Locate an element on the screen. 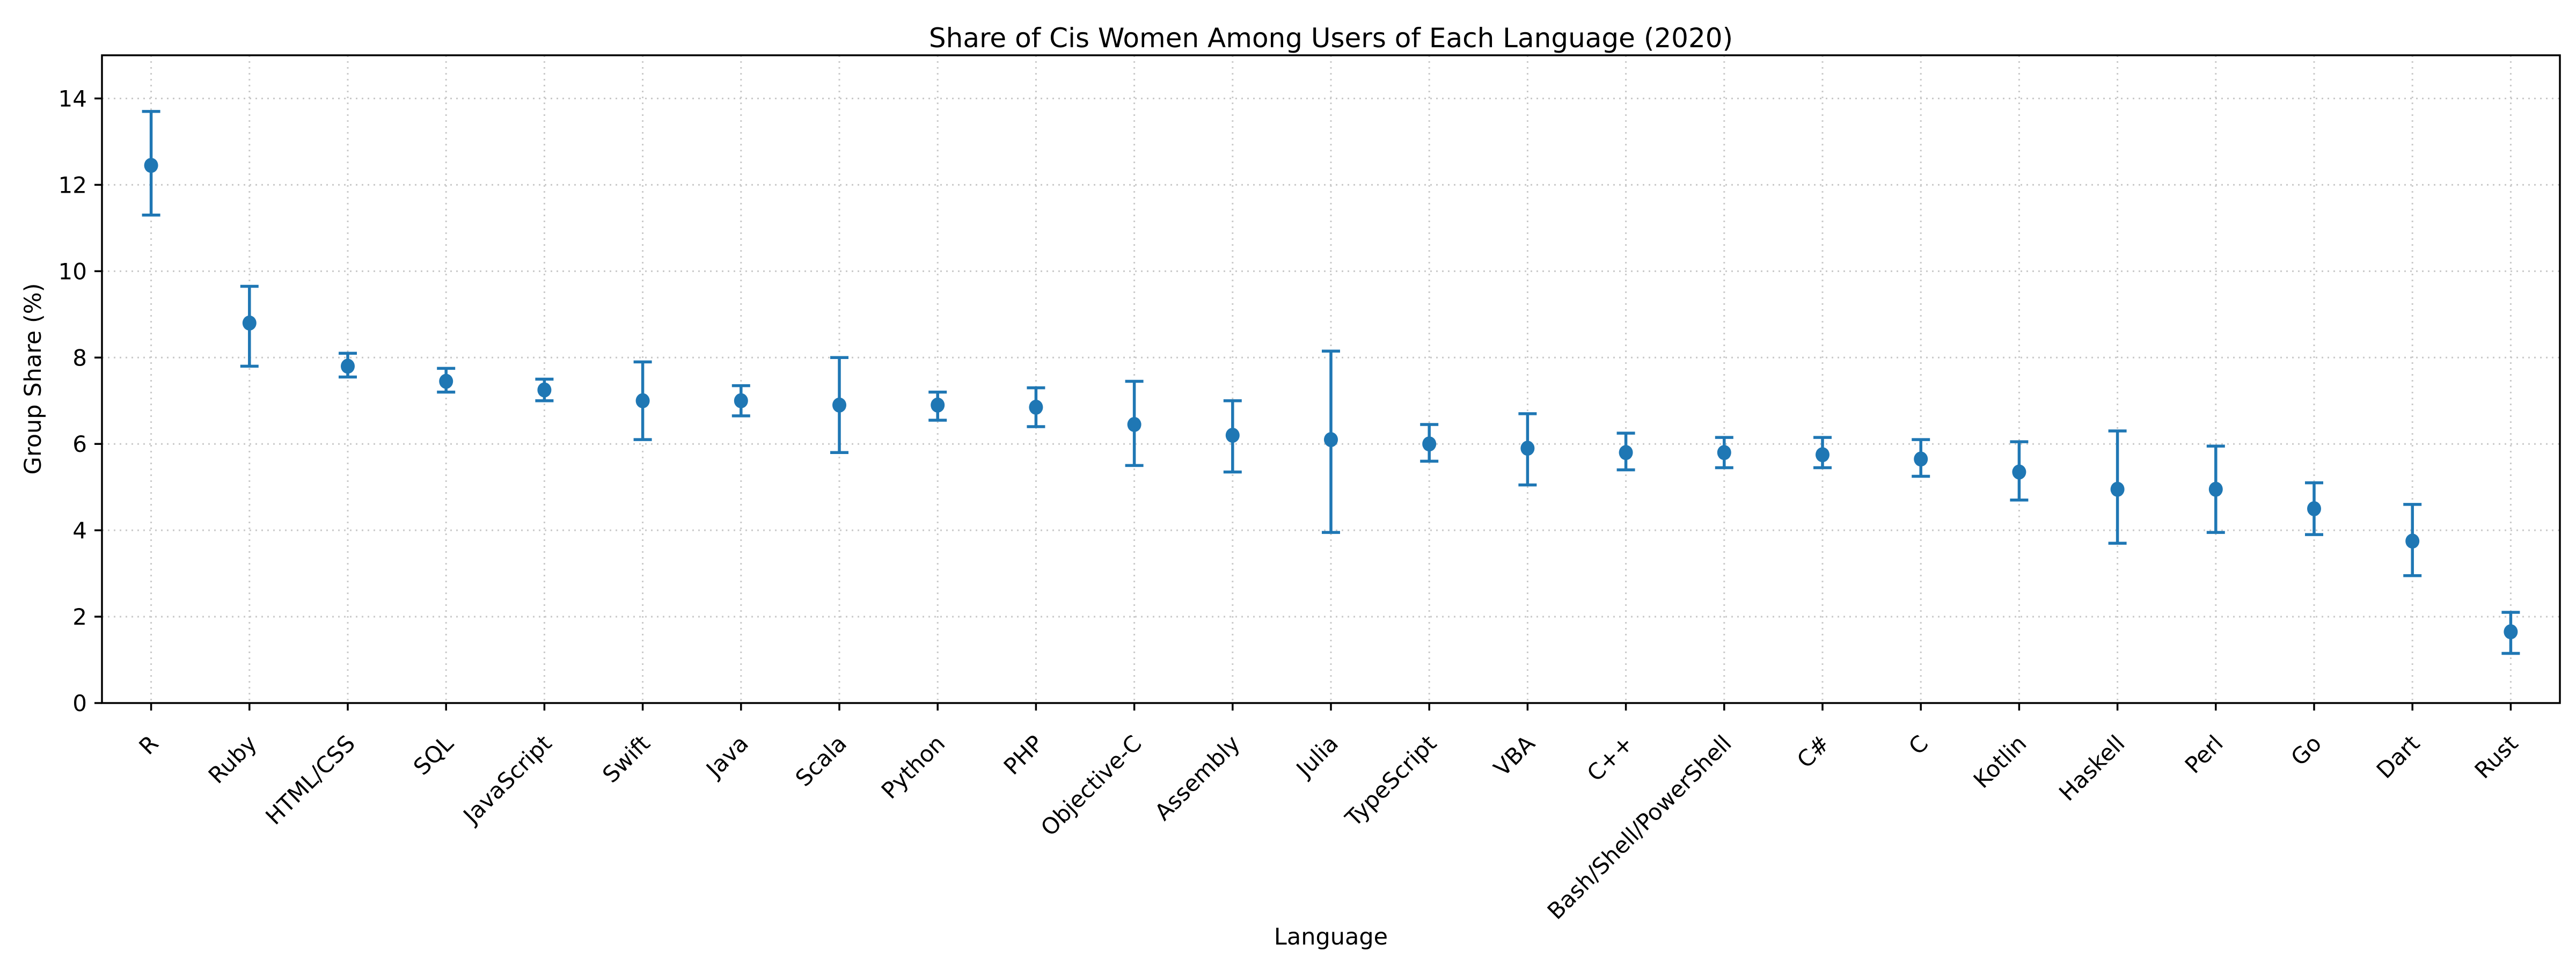 This screenshot has width=2576, height=966. y-axis-label: Group Share (%) is located at coordinates (33, 379).